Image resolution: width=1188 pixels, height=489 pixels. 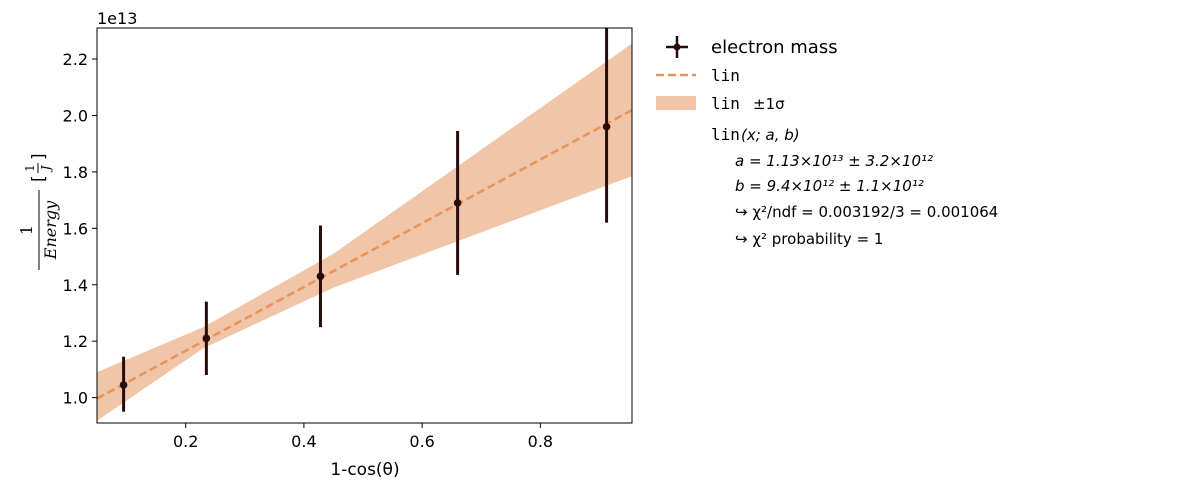 What do you see at coordinates (75, 228) in the screenshot?
I see `y-tick-label-1.6: 1.6` at bounding box center [75, 228].